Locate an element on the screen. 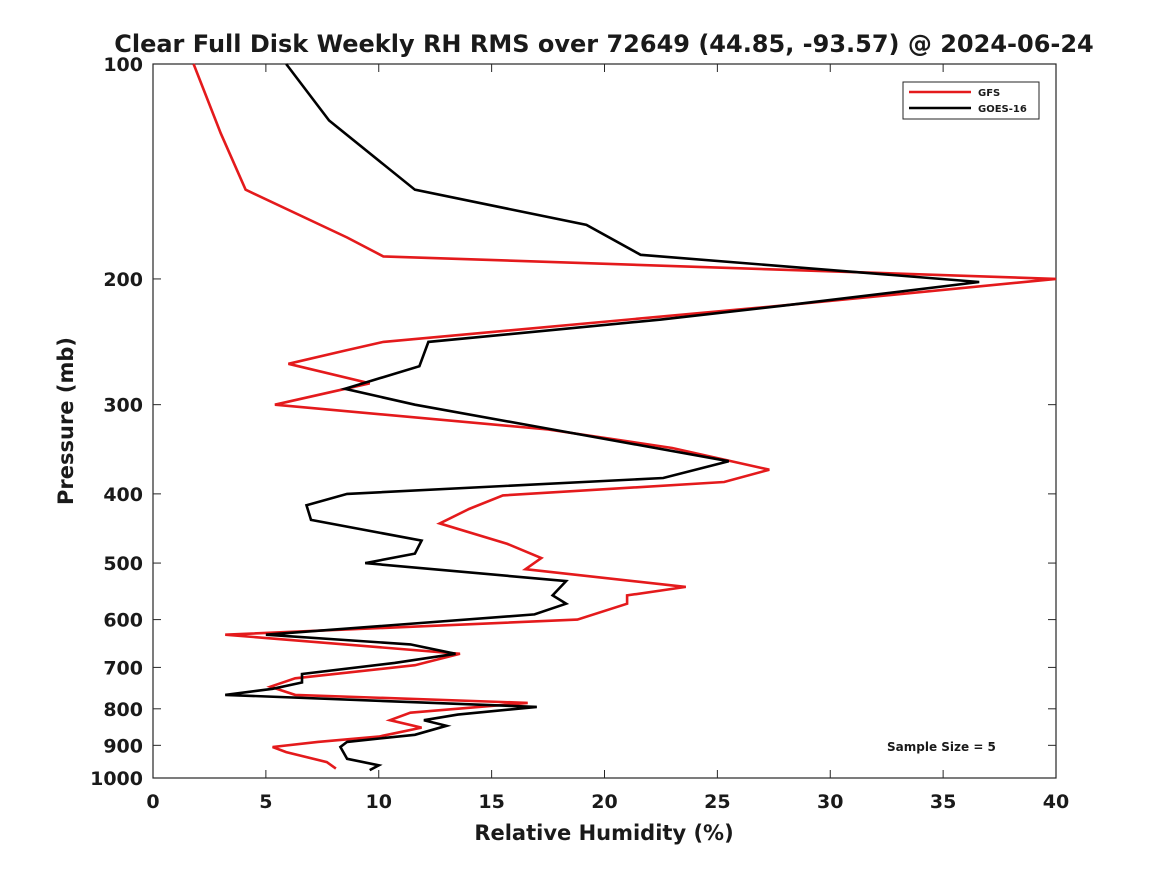 The image size is (1167, 875). x-tick-label: 10 is located at coordinates (379, 802).